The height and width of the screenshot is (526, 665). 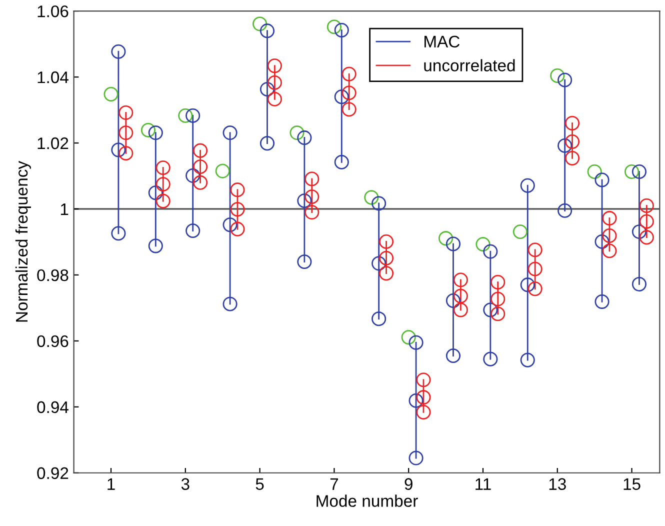 What do you see at coordinates (334, 484) in the screenshot?
I see `x-tick-label: 7` at bounding box center [334, 484].